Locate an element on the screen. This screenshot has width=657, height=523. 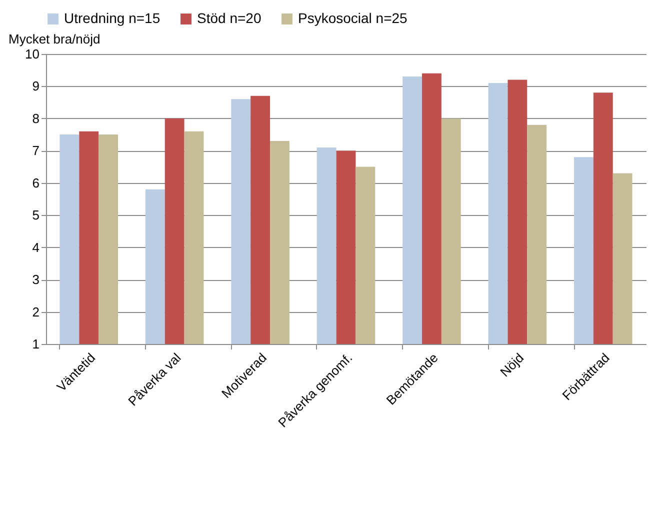
legend-label: Psykosocial n=25 is located at coordinates (353, 18).